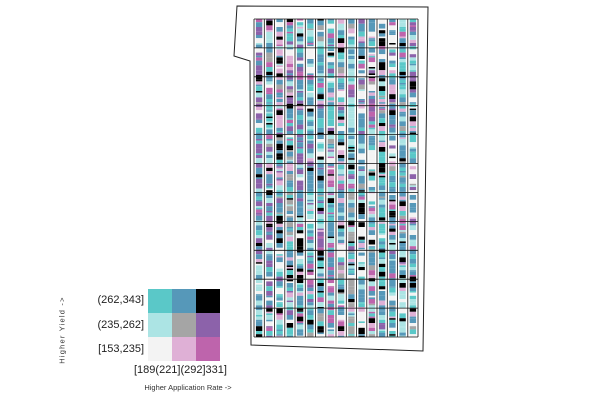 This screenshot has height=400, width=600. Describe the element at coordinates (184, 349) in the screenshot. I see `legend-swatch-low-yield-mid-rate` at that location.